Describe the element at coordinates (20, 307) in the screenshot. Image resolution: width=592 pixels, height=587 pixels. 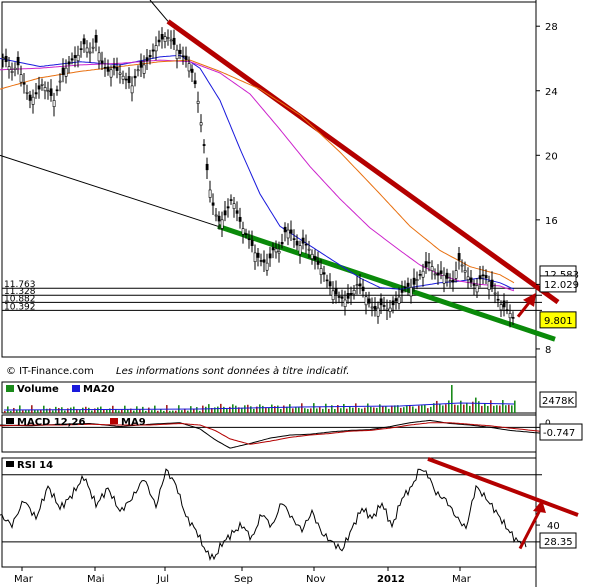
I see `level-label: 10.392` at that location.